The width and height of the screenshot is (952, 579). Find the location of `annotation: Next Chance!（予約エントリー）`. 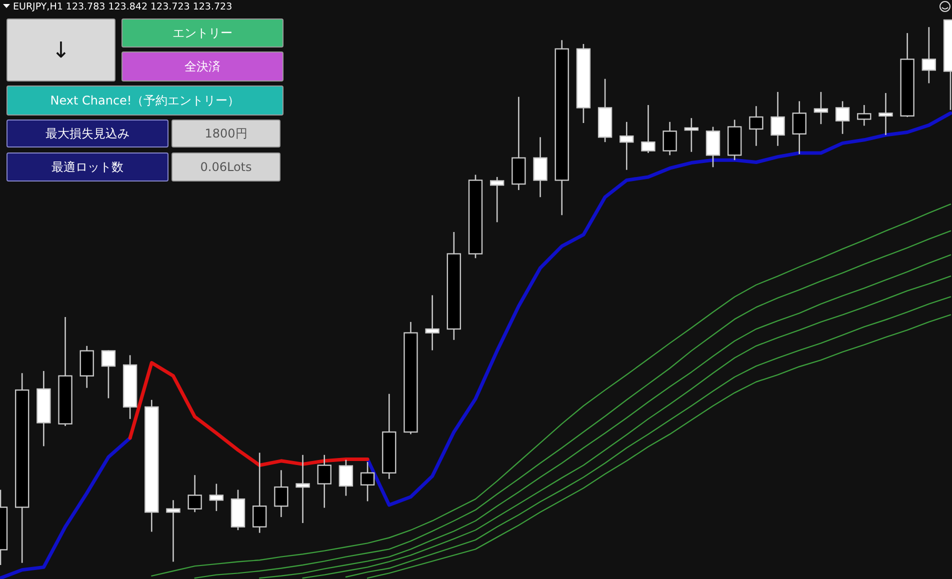

annotation: Next Chance!（予約エントリー） is located at coordinates (145, 101).